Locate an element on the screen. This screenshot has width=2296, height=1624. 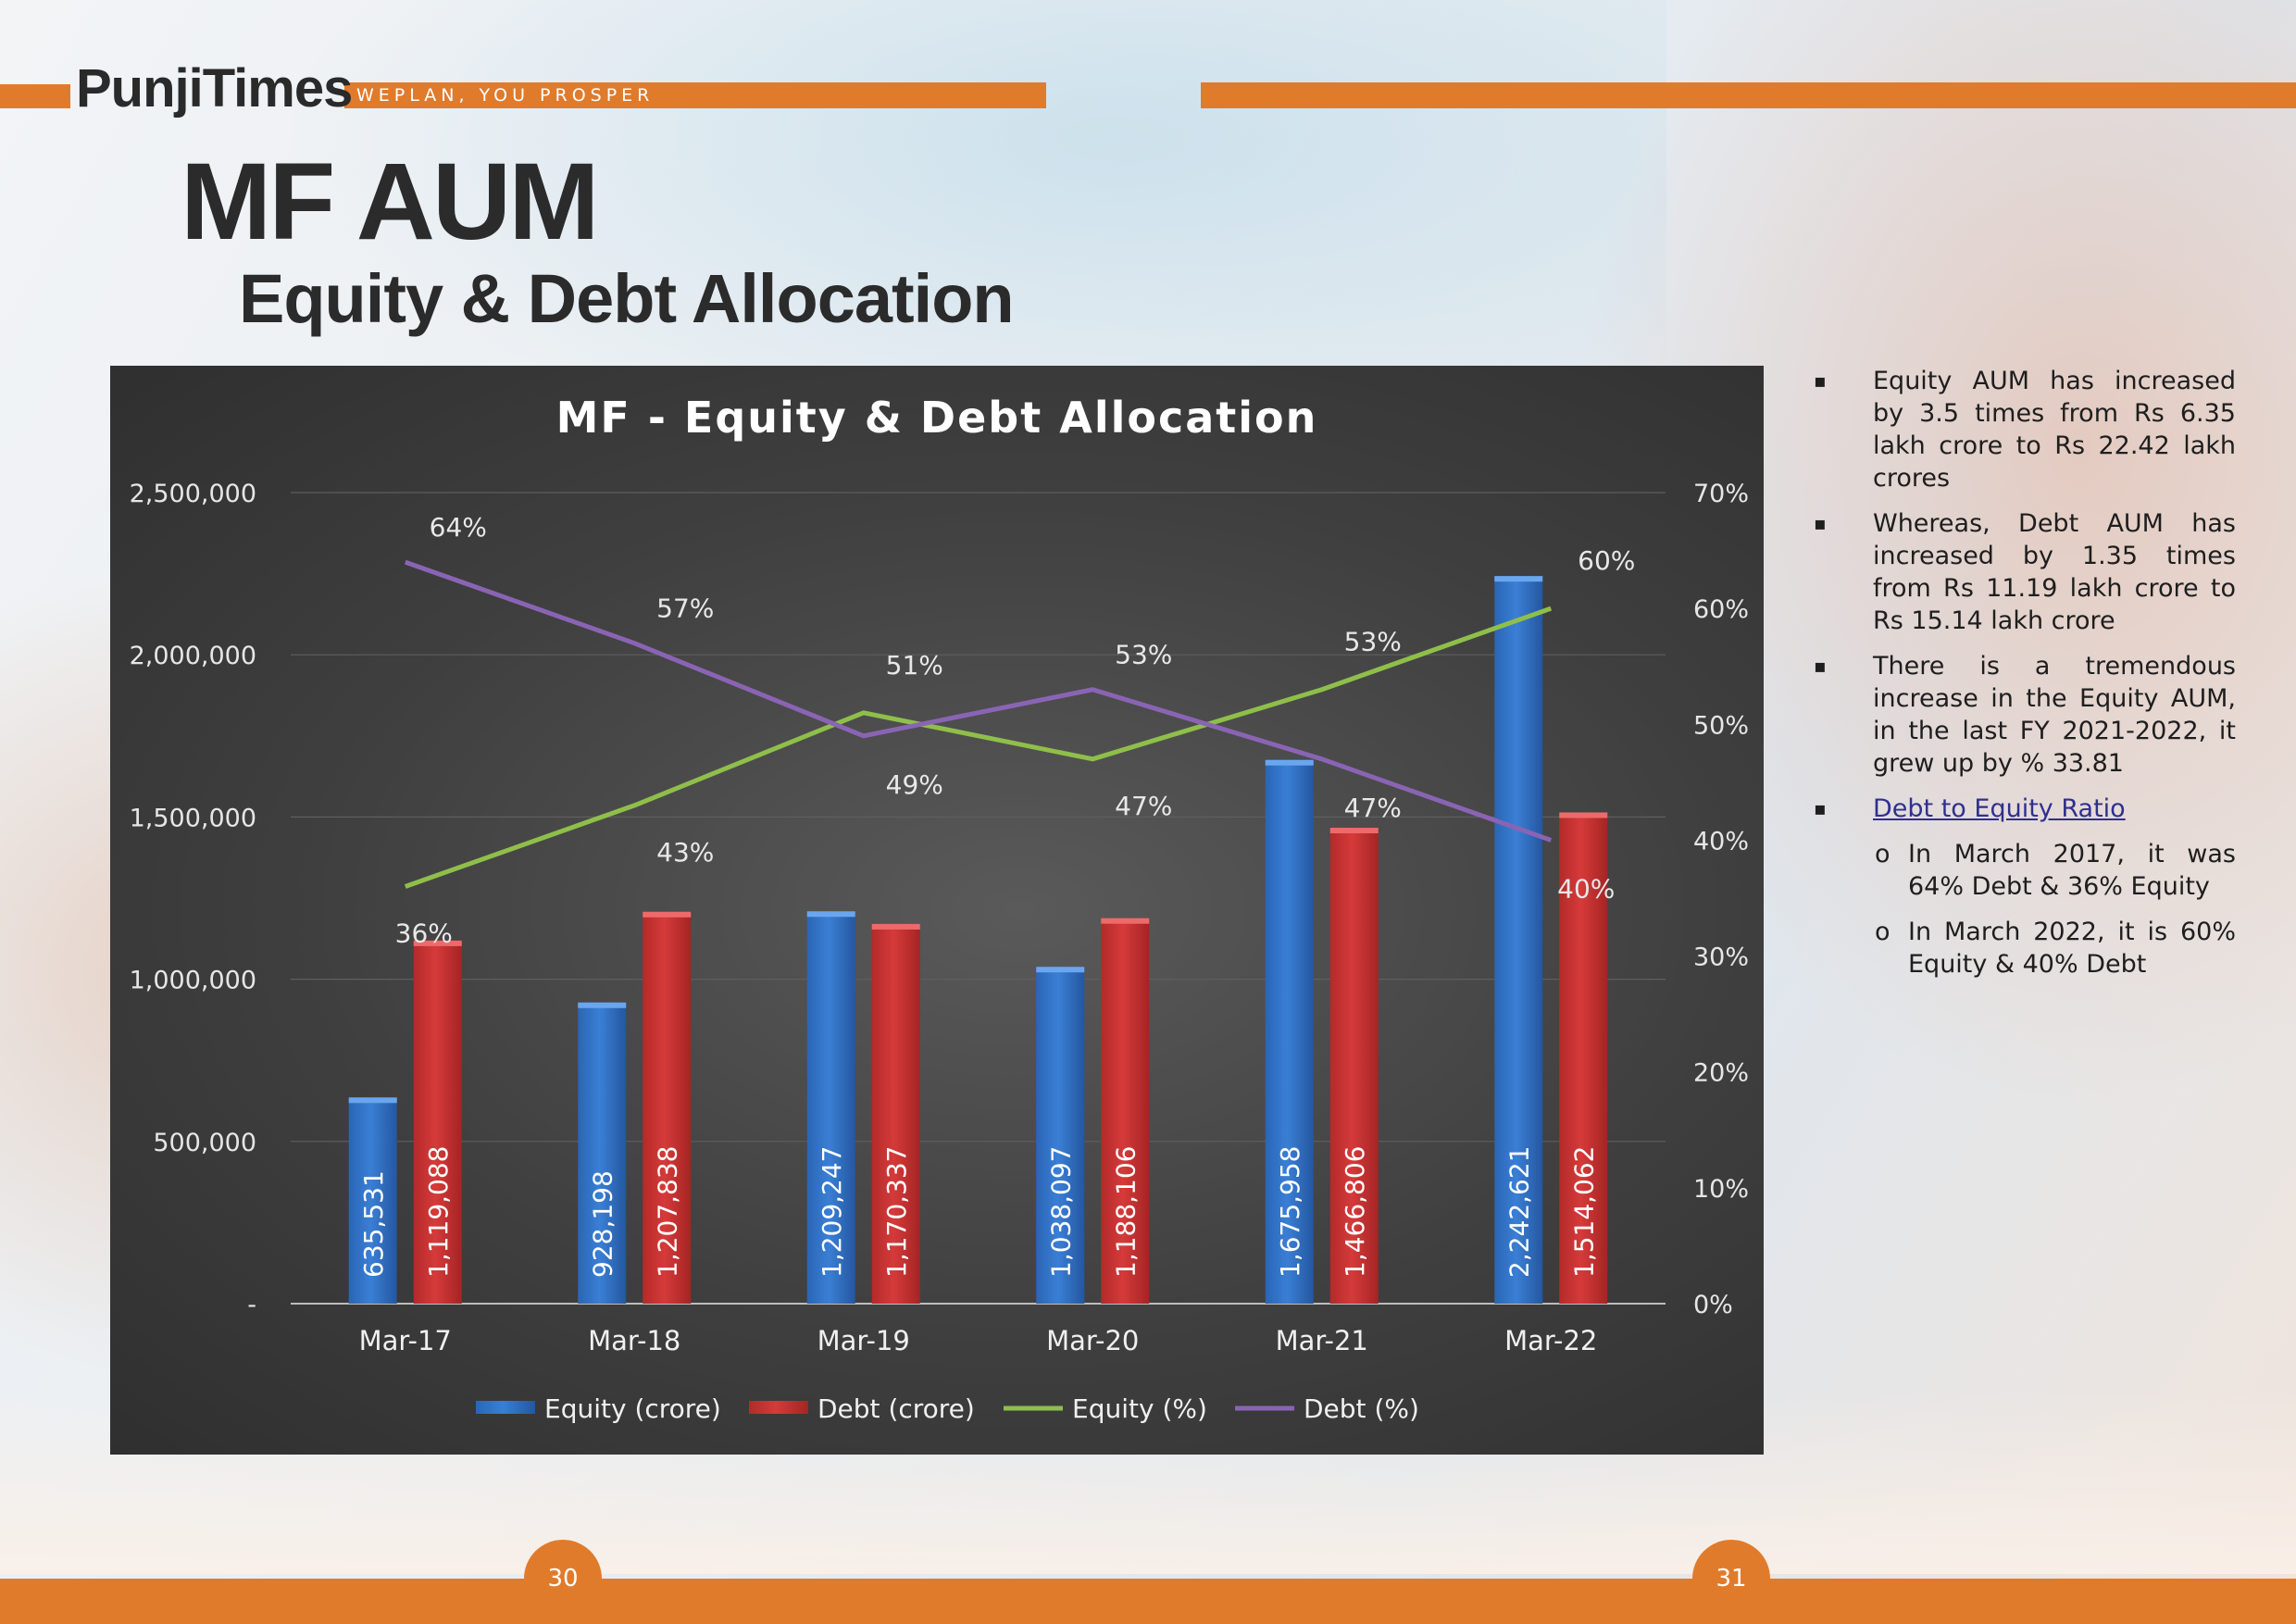
page-title: MF AUM is located at coordinates (390, 202).